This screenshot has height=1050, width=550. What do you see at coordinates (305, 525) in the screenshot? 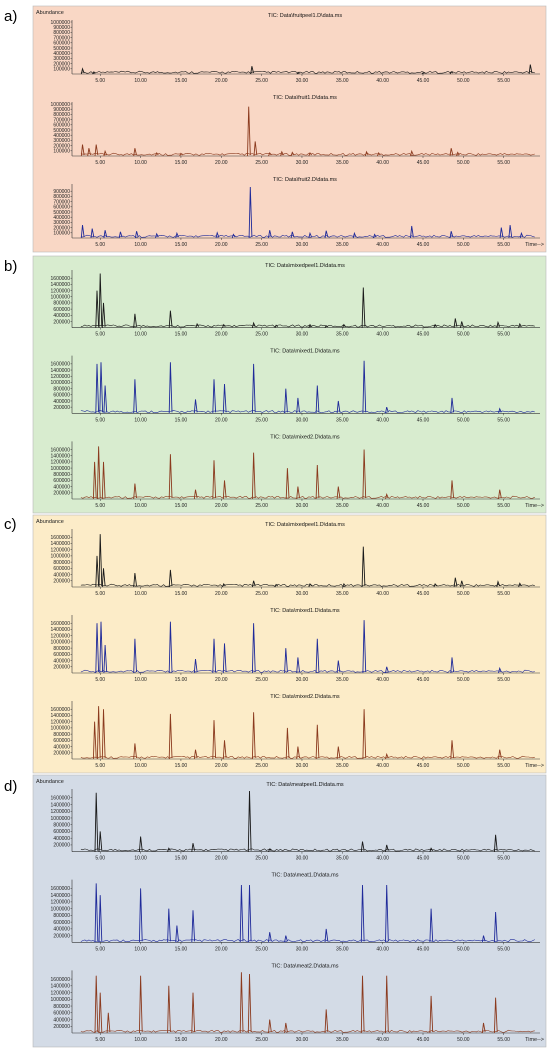
I see `subplot-title: TIC: Data\mixedpeel1.D\data.ms` at bounding box center [305, 525].